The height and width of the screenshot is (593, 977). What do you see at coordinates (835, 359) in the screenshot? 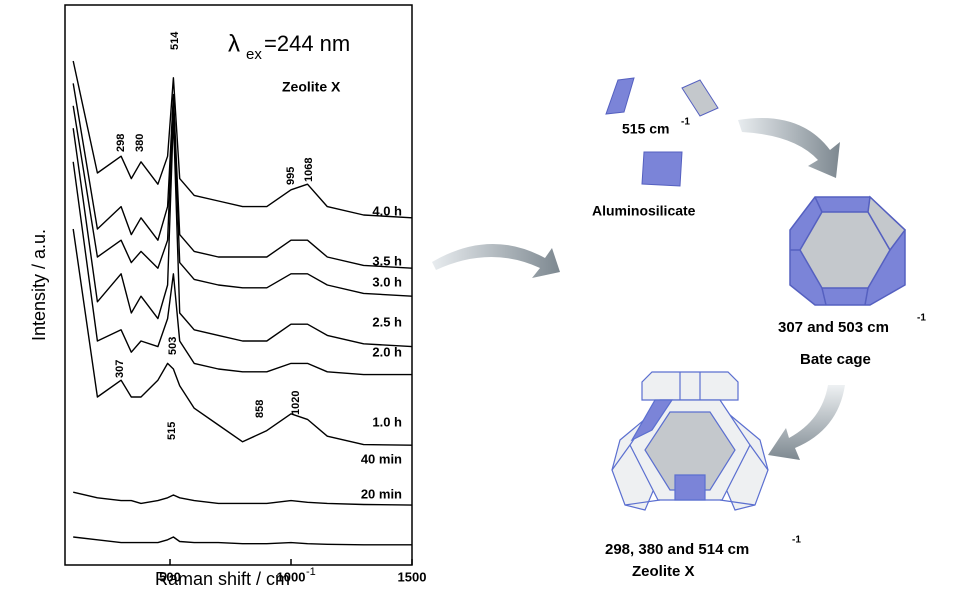
I see `diagram-label: Bate cage` at bounding box center [835, 359].